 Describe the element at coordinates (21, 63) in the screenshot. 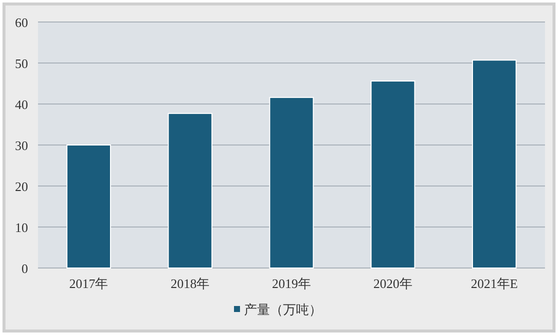

I see `y-tick-label: 50` at that location.